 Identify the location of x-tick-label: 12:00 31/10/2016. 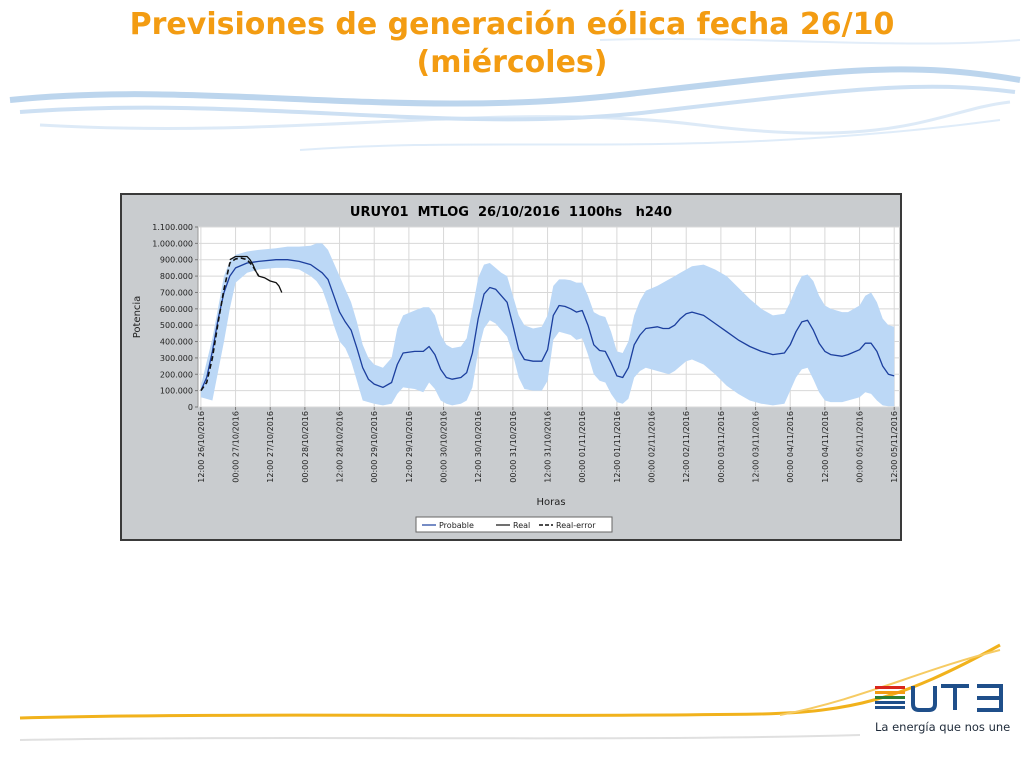
(548, 447).